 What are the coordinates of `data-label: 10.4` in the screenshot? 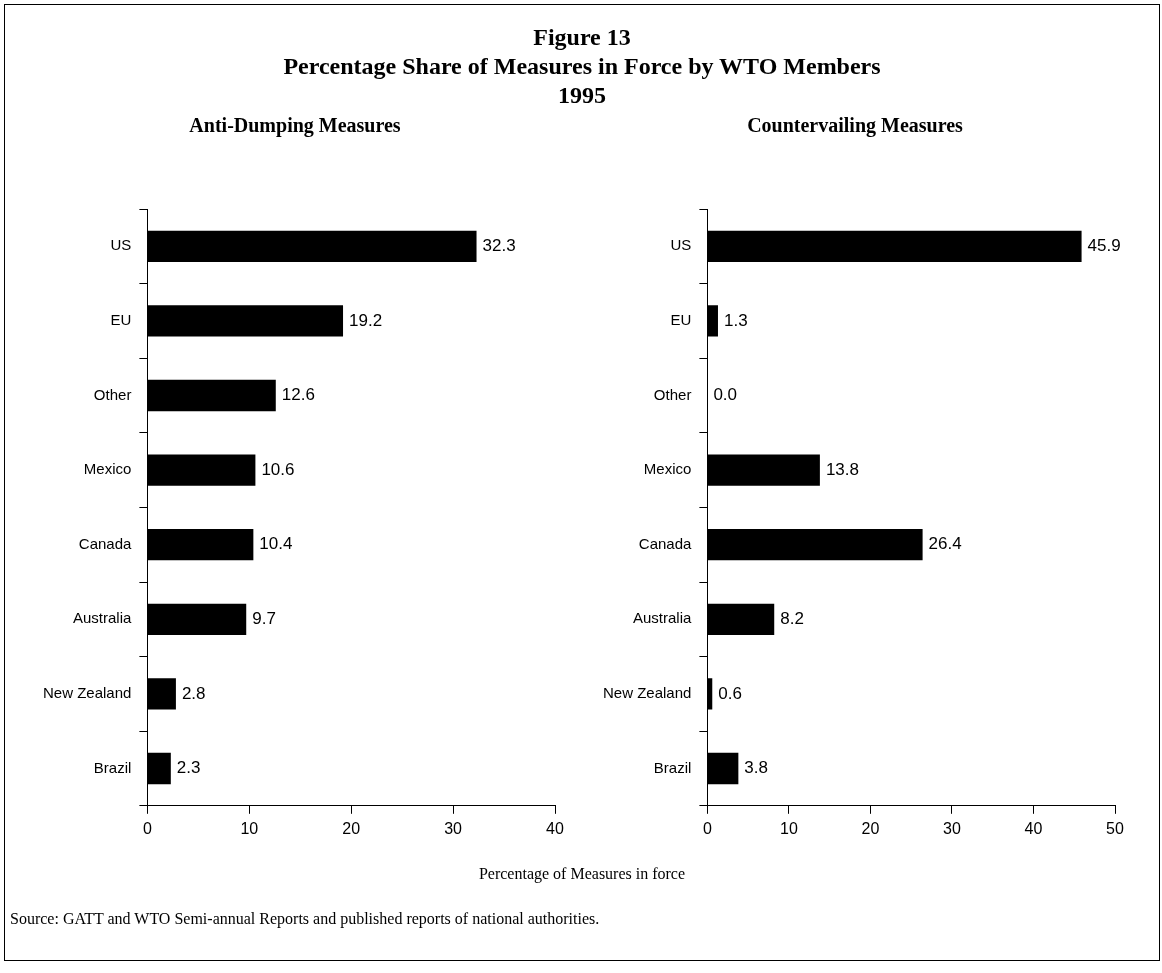 It's located at (276, 544).